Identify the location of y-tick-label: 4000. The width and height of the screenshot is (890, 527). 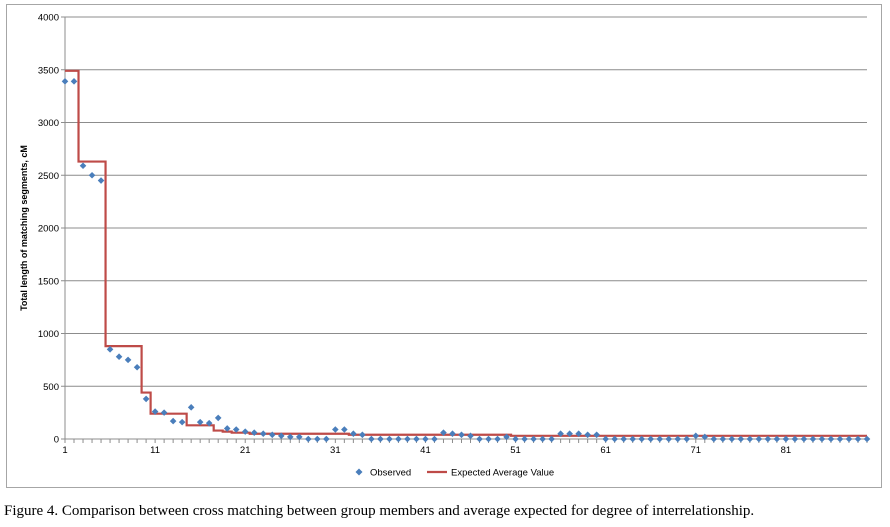
(48, 18).